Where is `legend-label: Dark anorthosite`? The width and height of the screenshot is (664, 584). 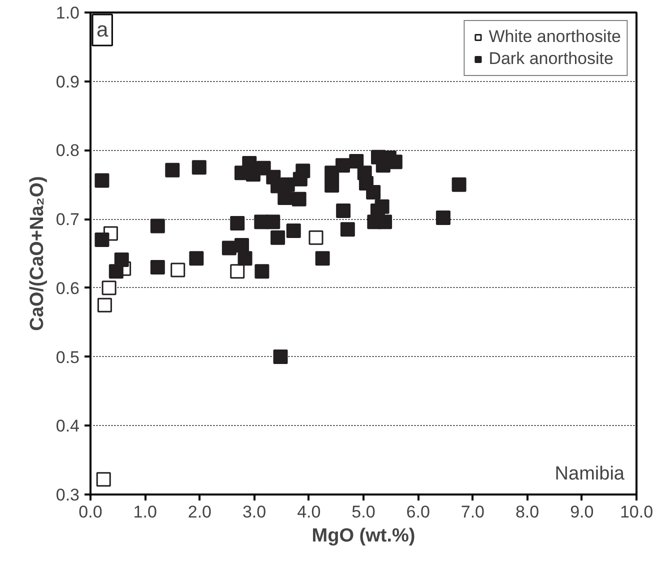
legend-label: Dark anorthosite is located at coordinates (551, 59).